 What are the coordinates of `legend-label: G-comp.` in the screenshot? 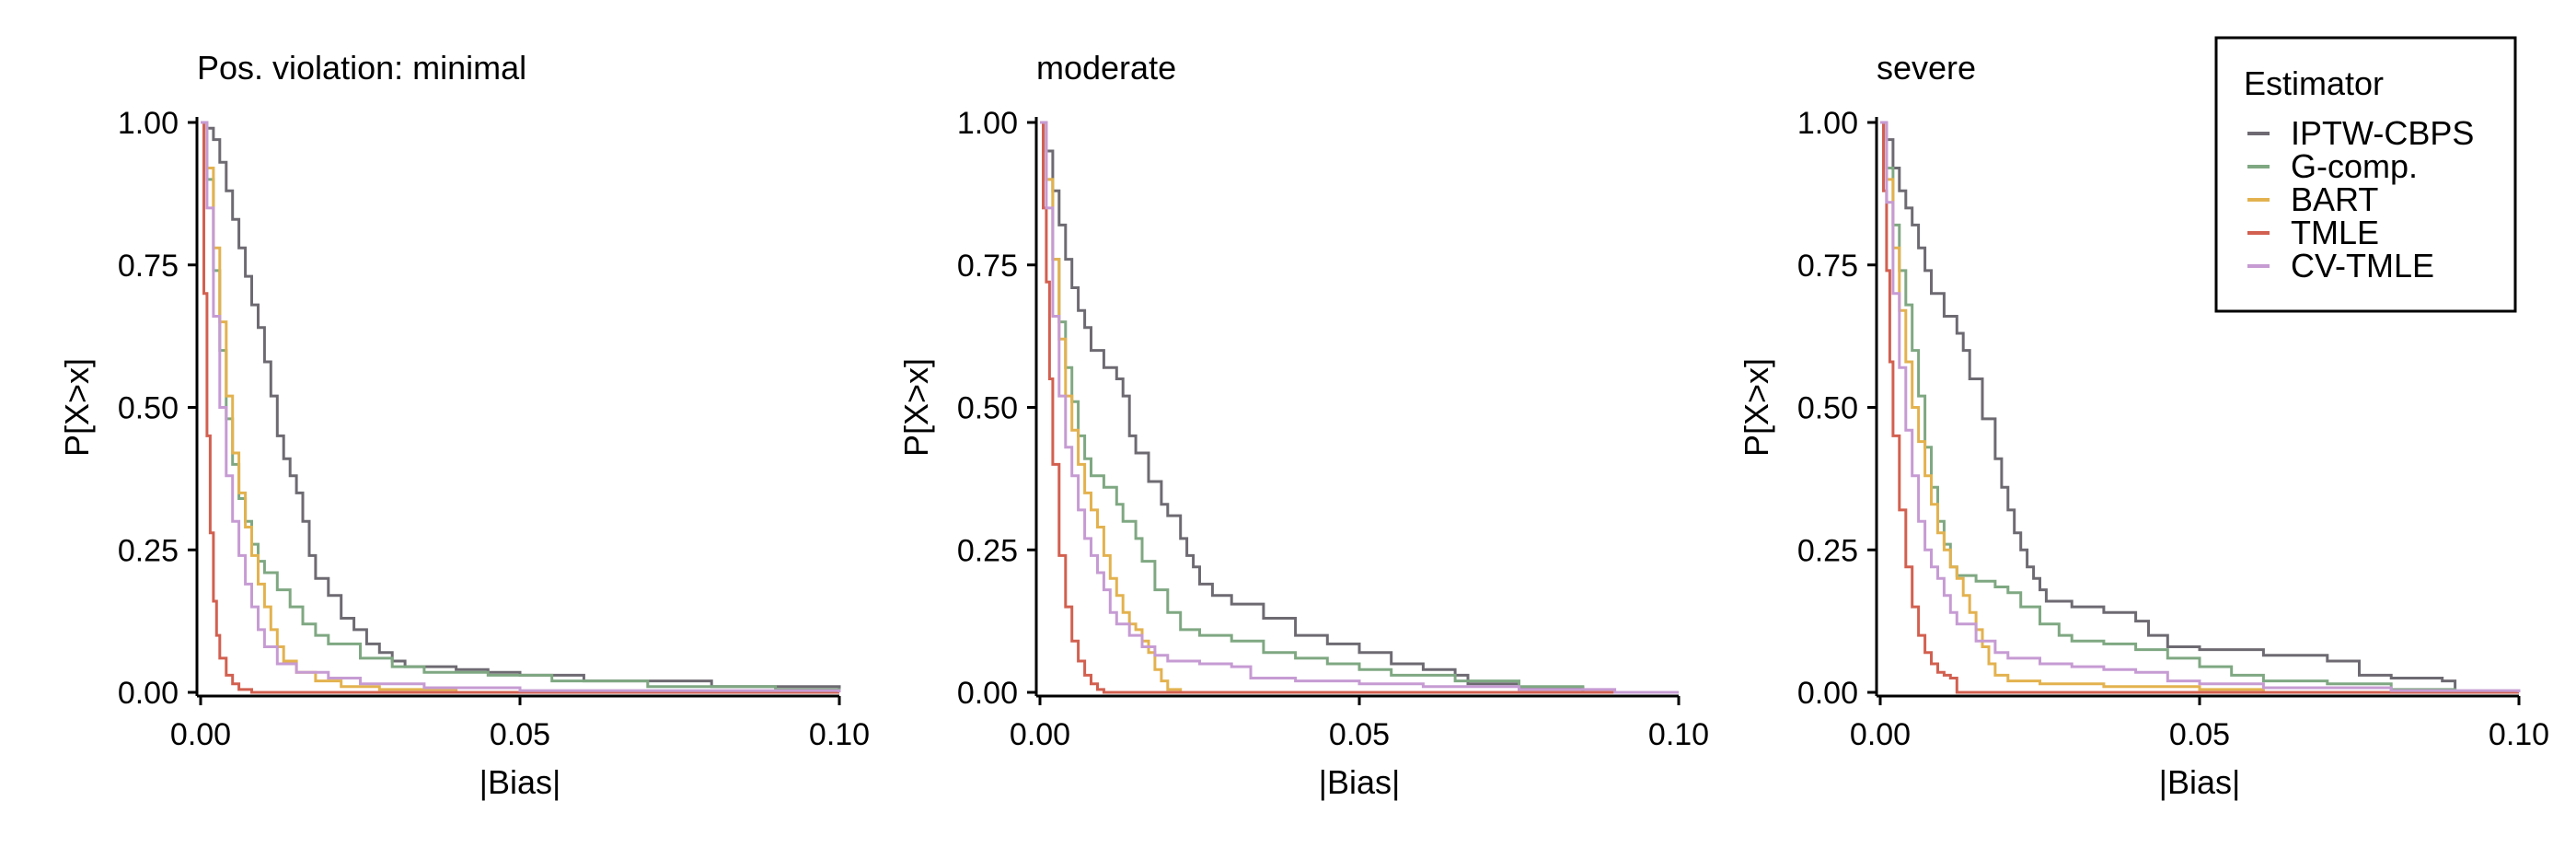 It's located at (2355, 166).